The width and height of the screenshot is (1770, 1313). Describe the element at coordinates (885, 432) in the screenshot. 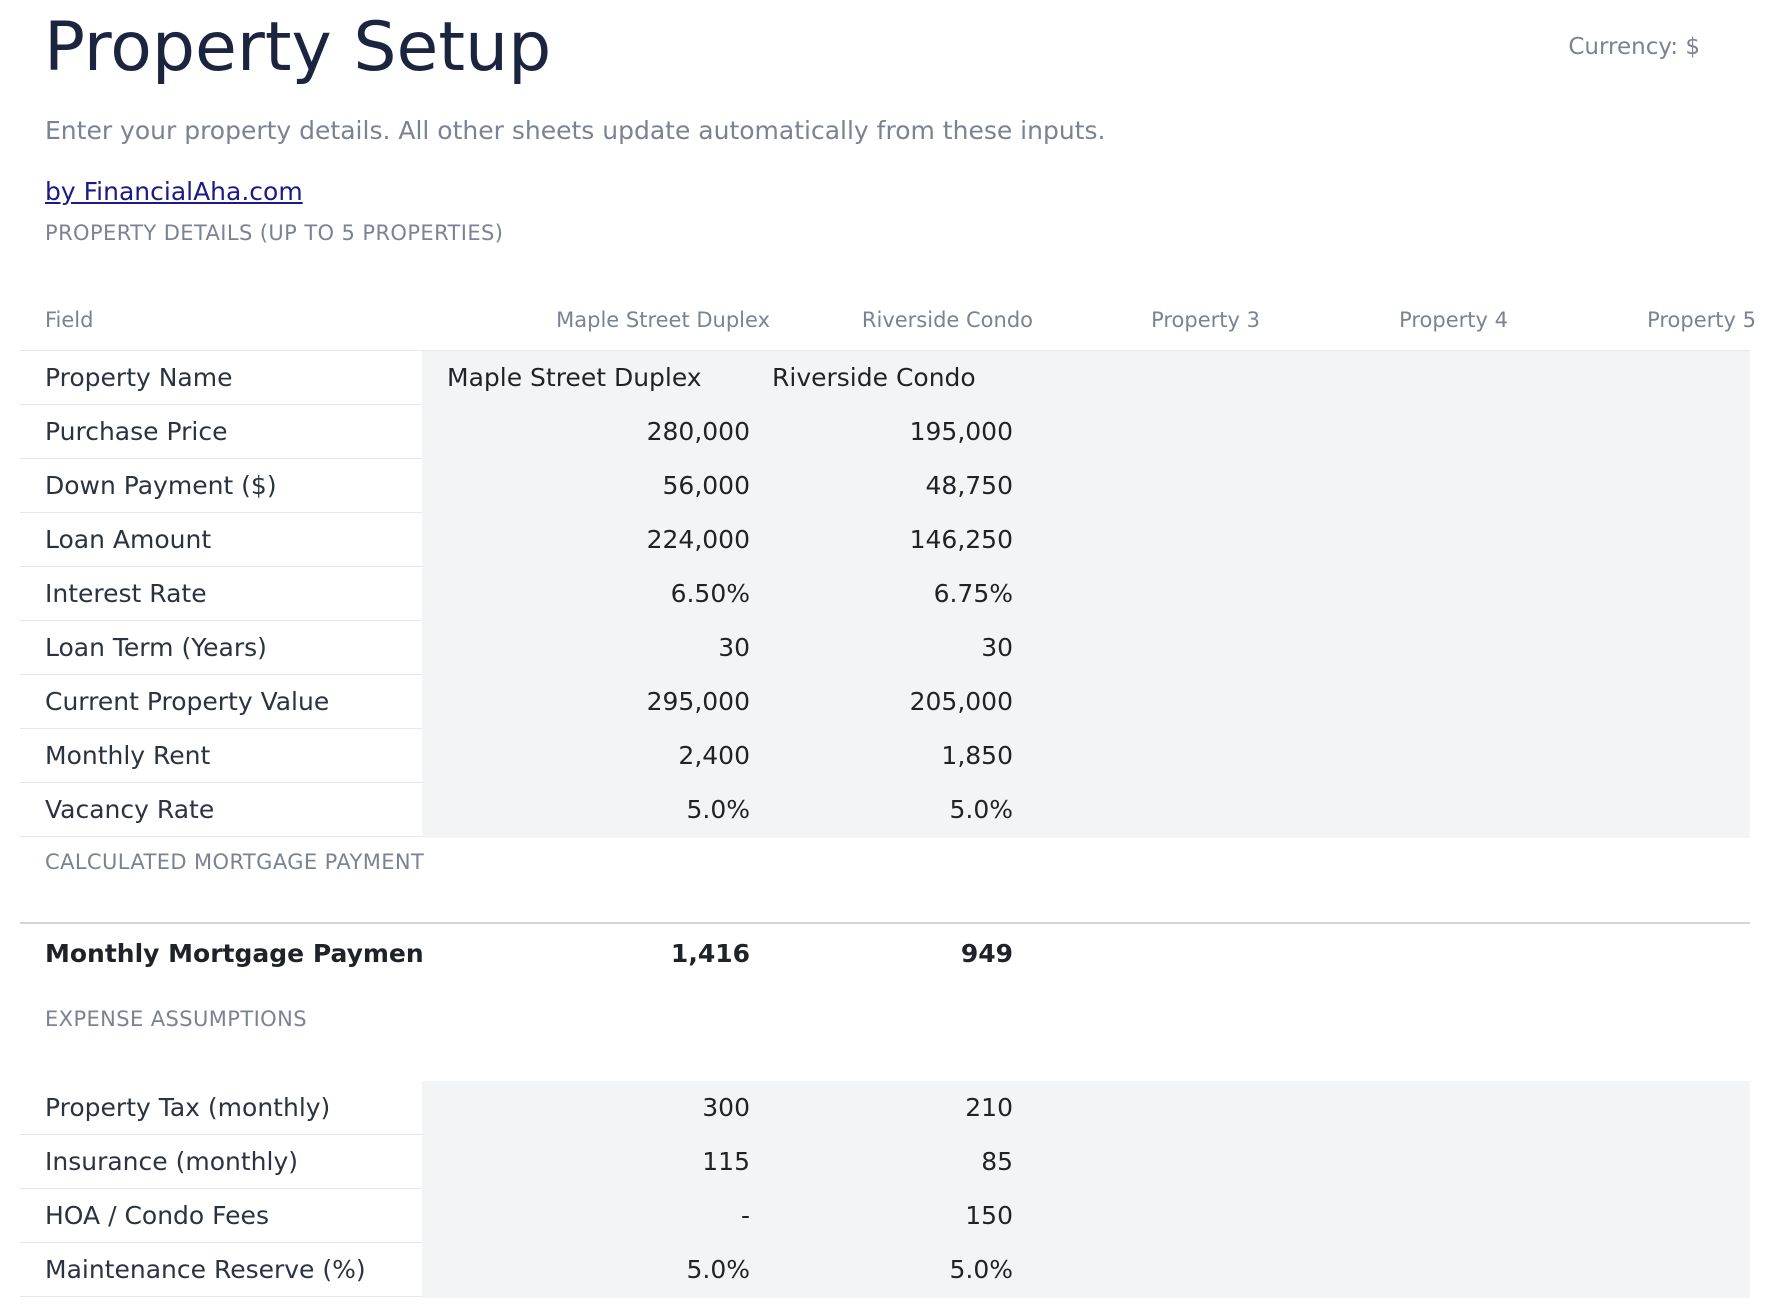

I see `table-row: Purchase Price 280,000 195,000` at that location.